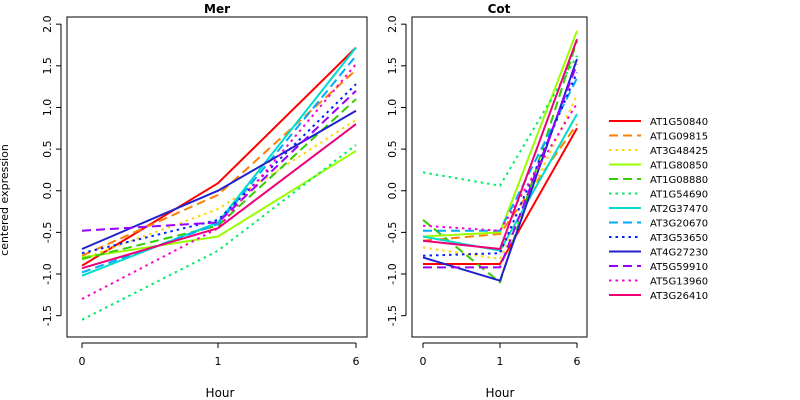  What do you see at coordinates (679, 122) in the screenshot?
I see `legend-label: AT1G50840` at bounding box center [679, 122].